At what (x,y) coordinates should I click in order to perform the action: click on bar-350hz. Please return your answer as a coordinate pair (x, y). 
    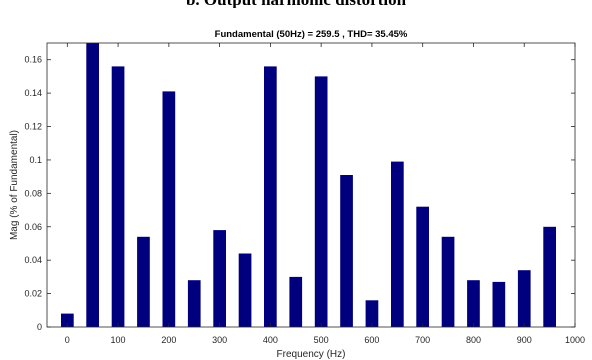
    Looking at the image, I should click on (245, 290).